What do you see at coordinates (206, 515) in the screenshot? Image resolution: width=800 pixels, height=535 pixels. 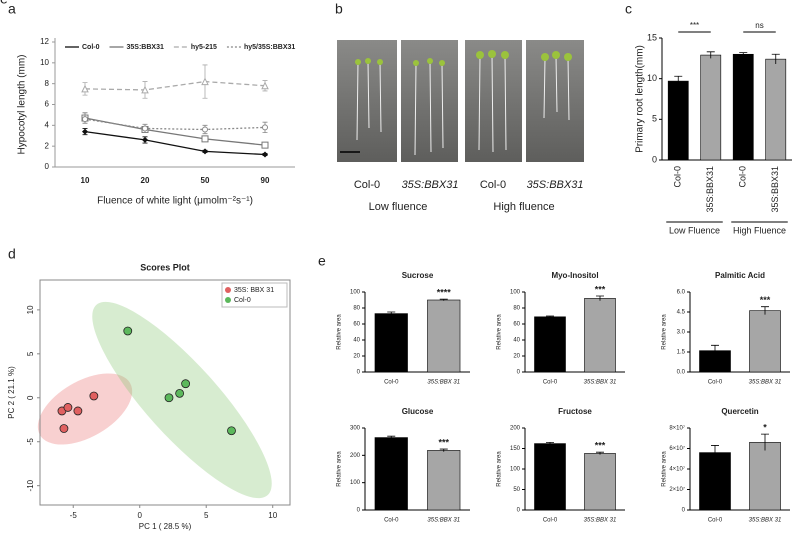 I see `x-tick-label: 5` at bounding box center [206, 515].